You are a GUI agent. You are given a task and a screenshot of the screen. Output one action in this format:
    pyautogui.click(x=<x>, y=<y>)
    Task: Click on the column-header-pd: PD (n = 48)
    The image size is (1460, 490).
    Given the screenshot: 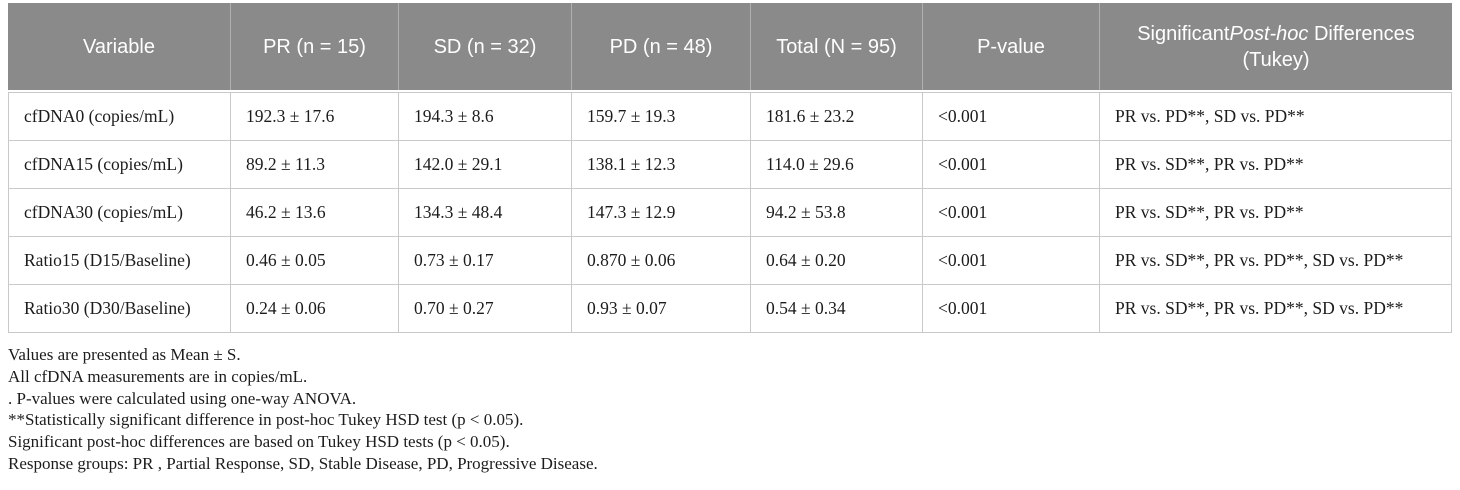 What is the action you would take?
    pyautogui.click(x=660, y=46)
    